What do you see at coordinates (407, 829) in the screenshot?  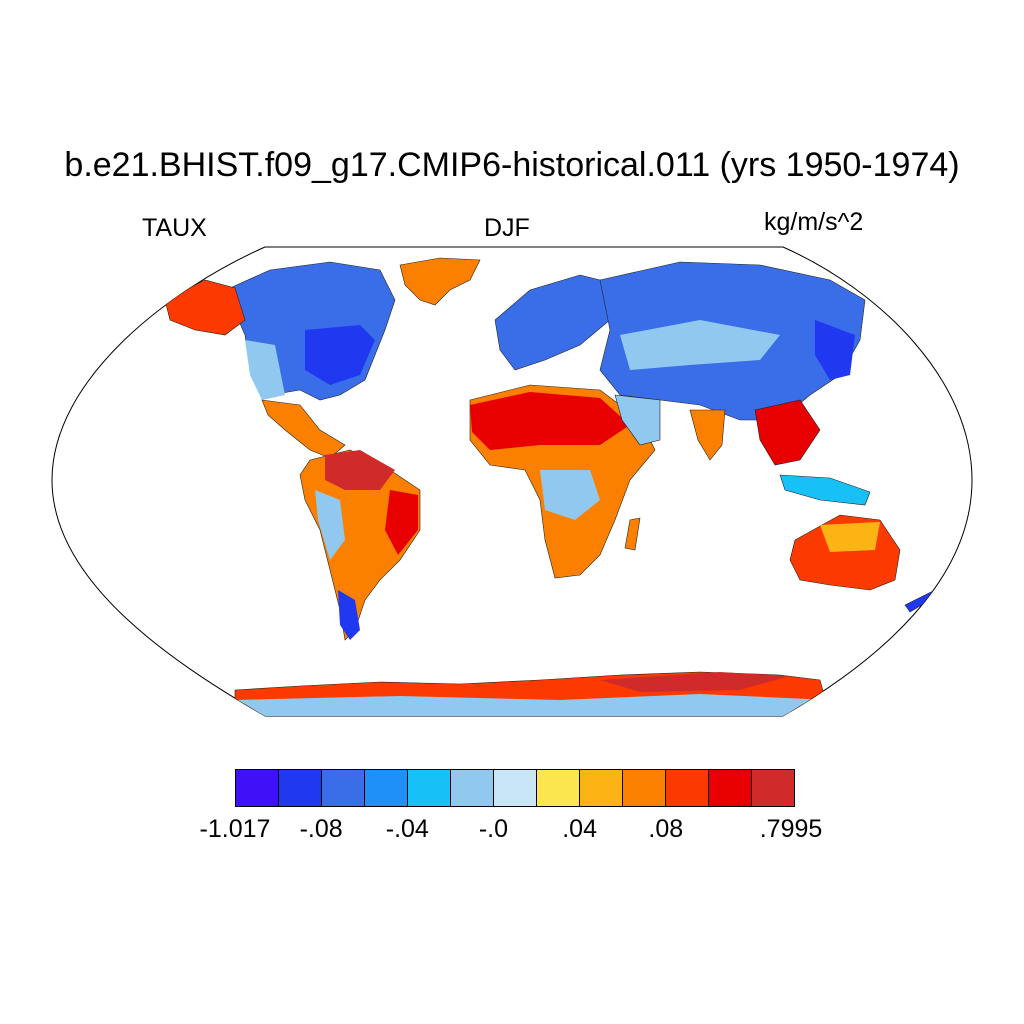 I see `colorbar-tick-label: -.04` at bounding box center [407, 829].